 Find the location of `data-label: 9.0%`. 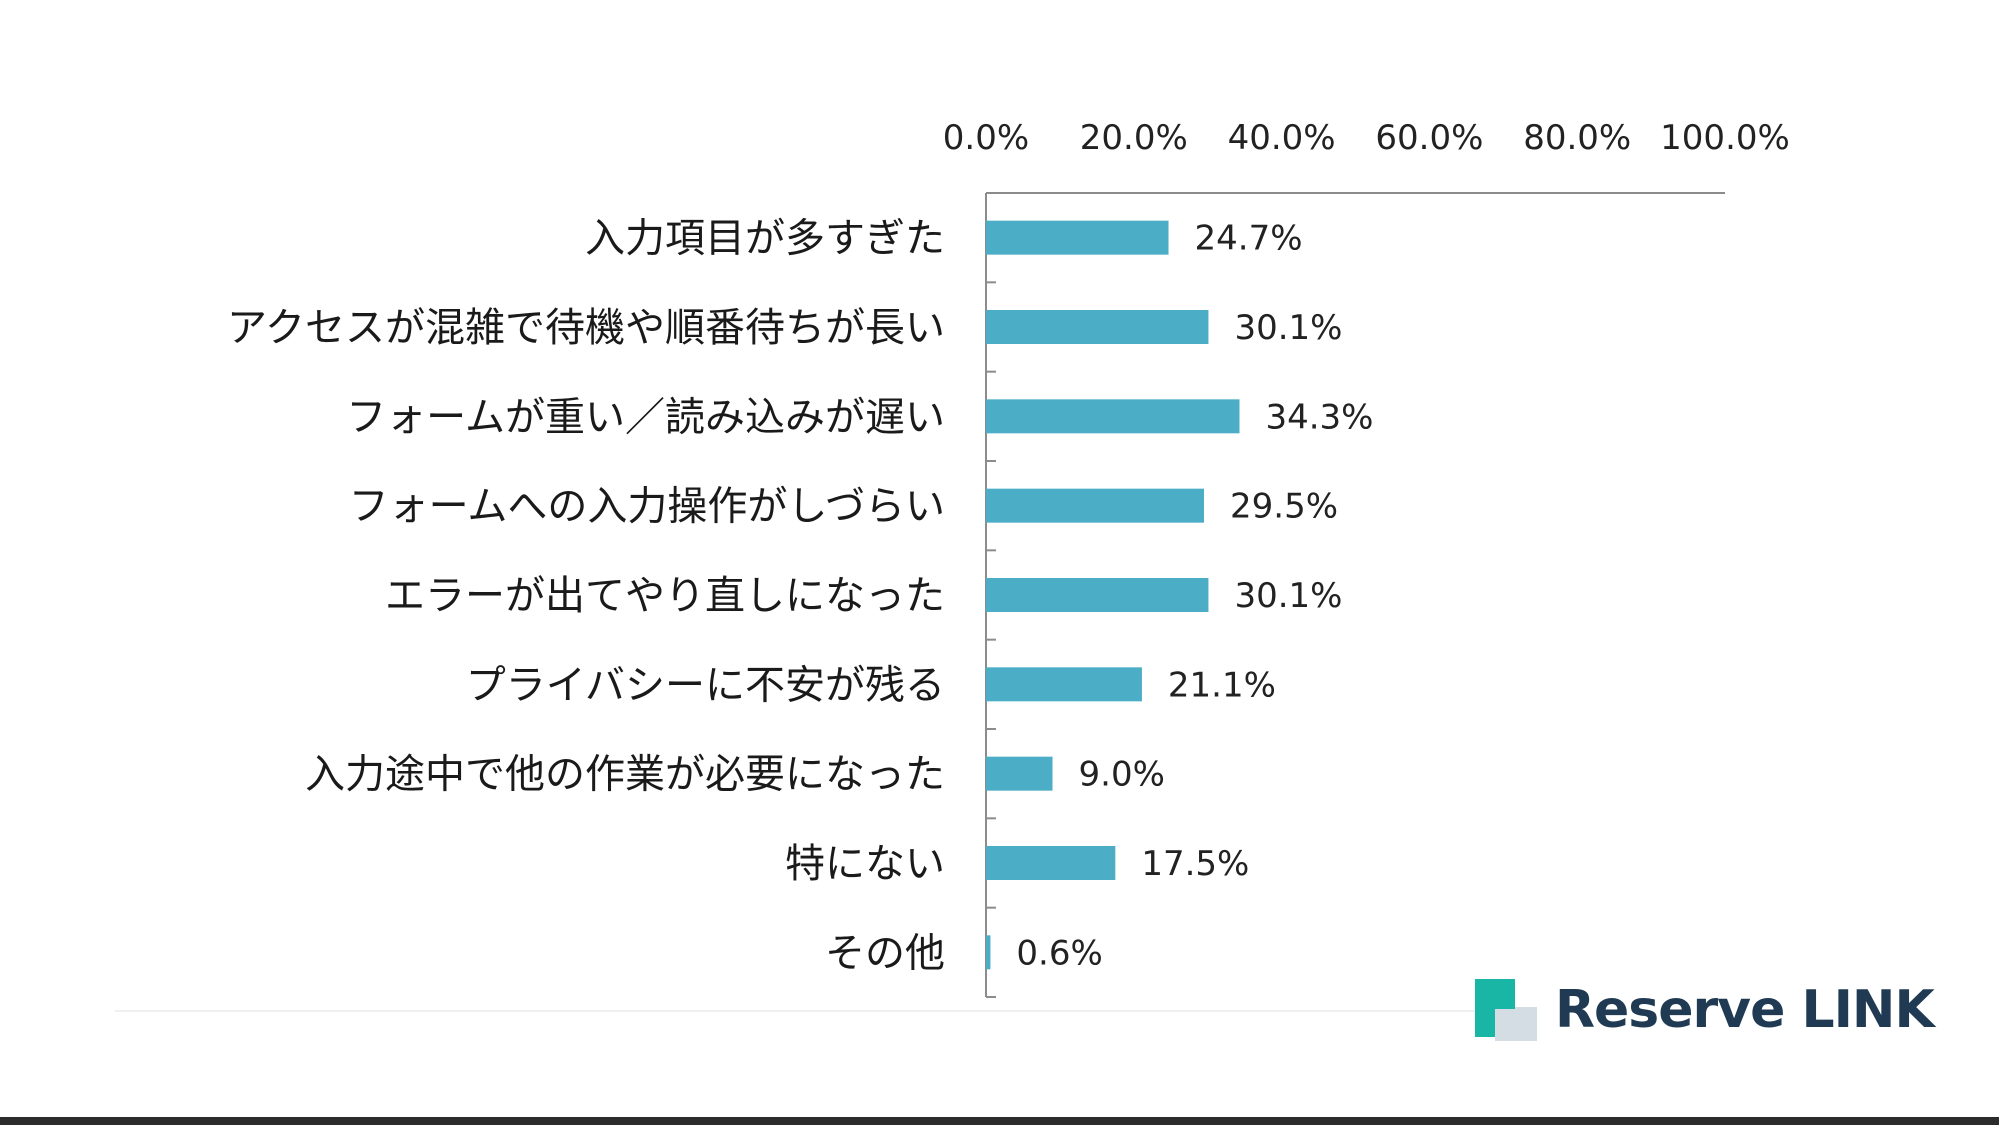

data-label: 9.0% is located at coordinates (1122, 775).